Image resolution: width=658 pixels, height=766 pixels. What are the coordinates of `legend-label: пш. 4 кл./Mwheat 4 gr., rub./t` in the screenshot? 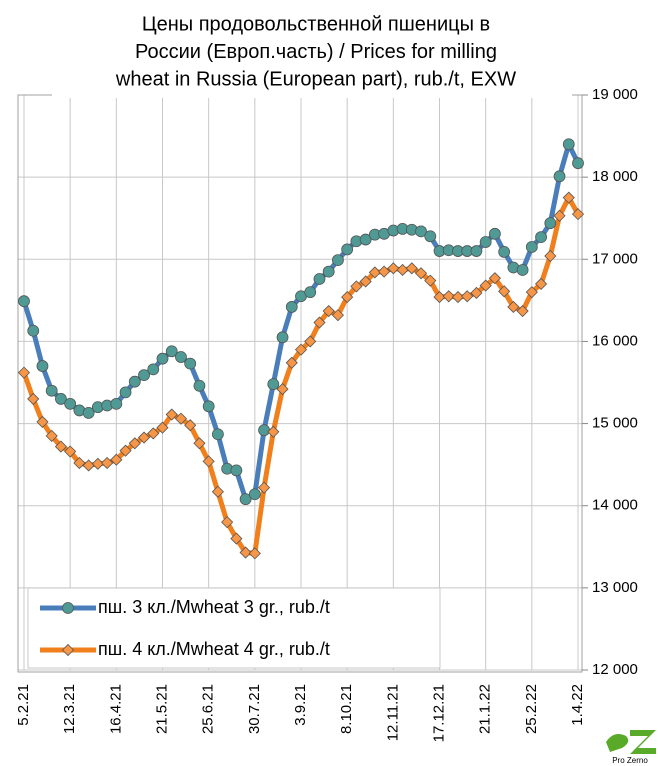 It's located at (214, 649).